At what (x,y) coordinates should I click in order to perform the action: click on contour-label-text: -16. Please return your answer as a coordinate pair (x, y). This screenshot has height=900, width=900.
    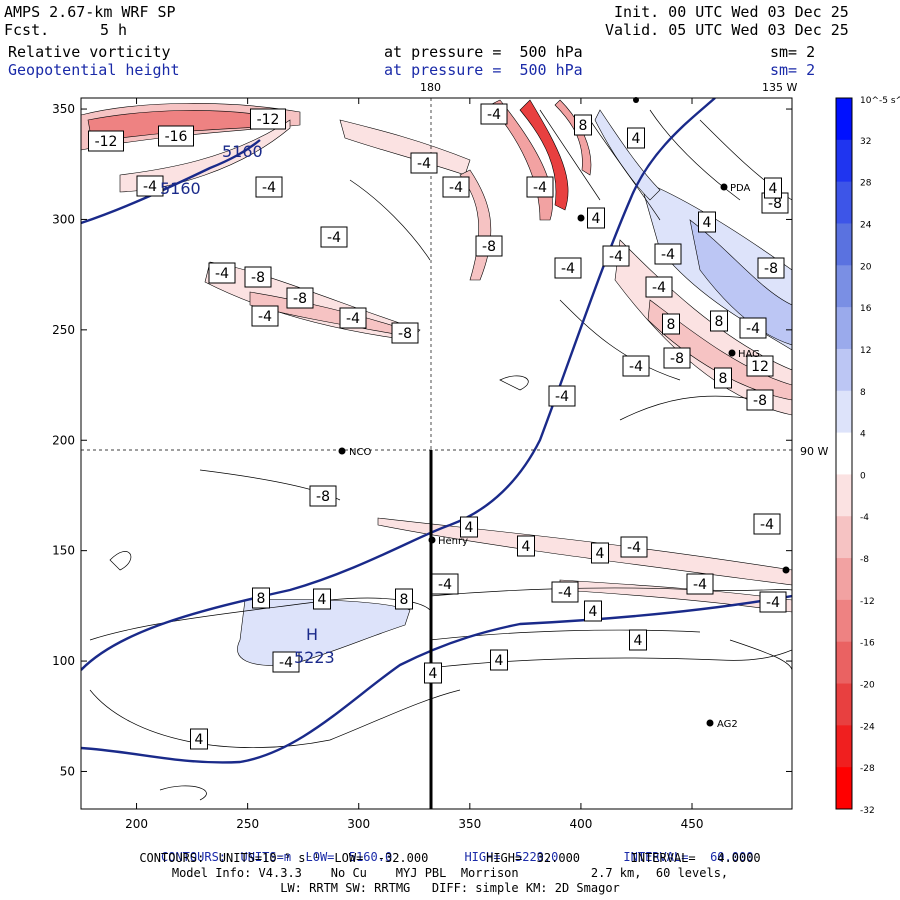
    Looking at the image, I should click on (176, 137).